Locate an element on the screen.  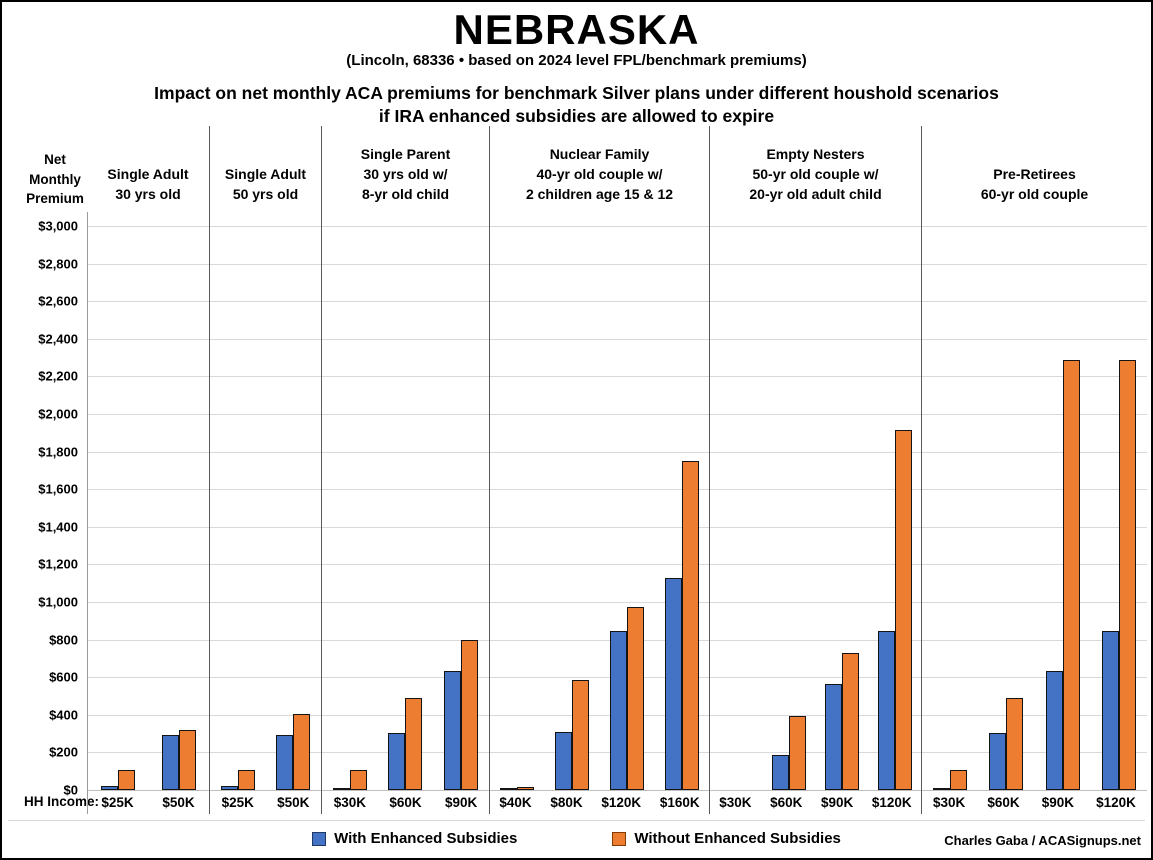
legend-label-with: With Enhanced Subsidies is located at coordinates (426, 838).